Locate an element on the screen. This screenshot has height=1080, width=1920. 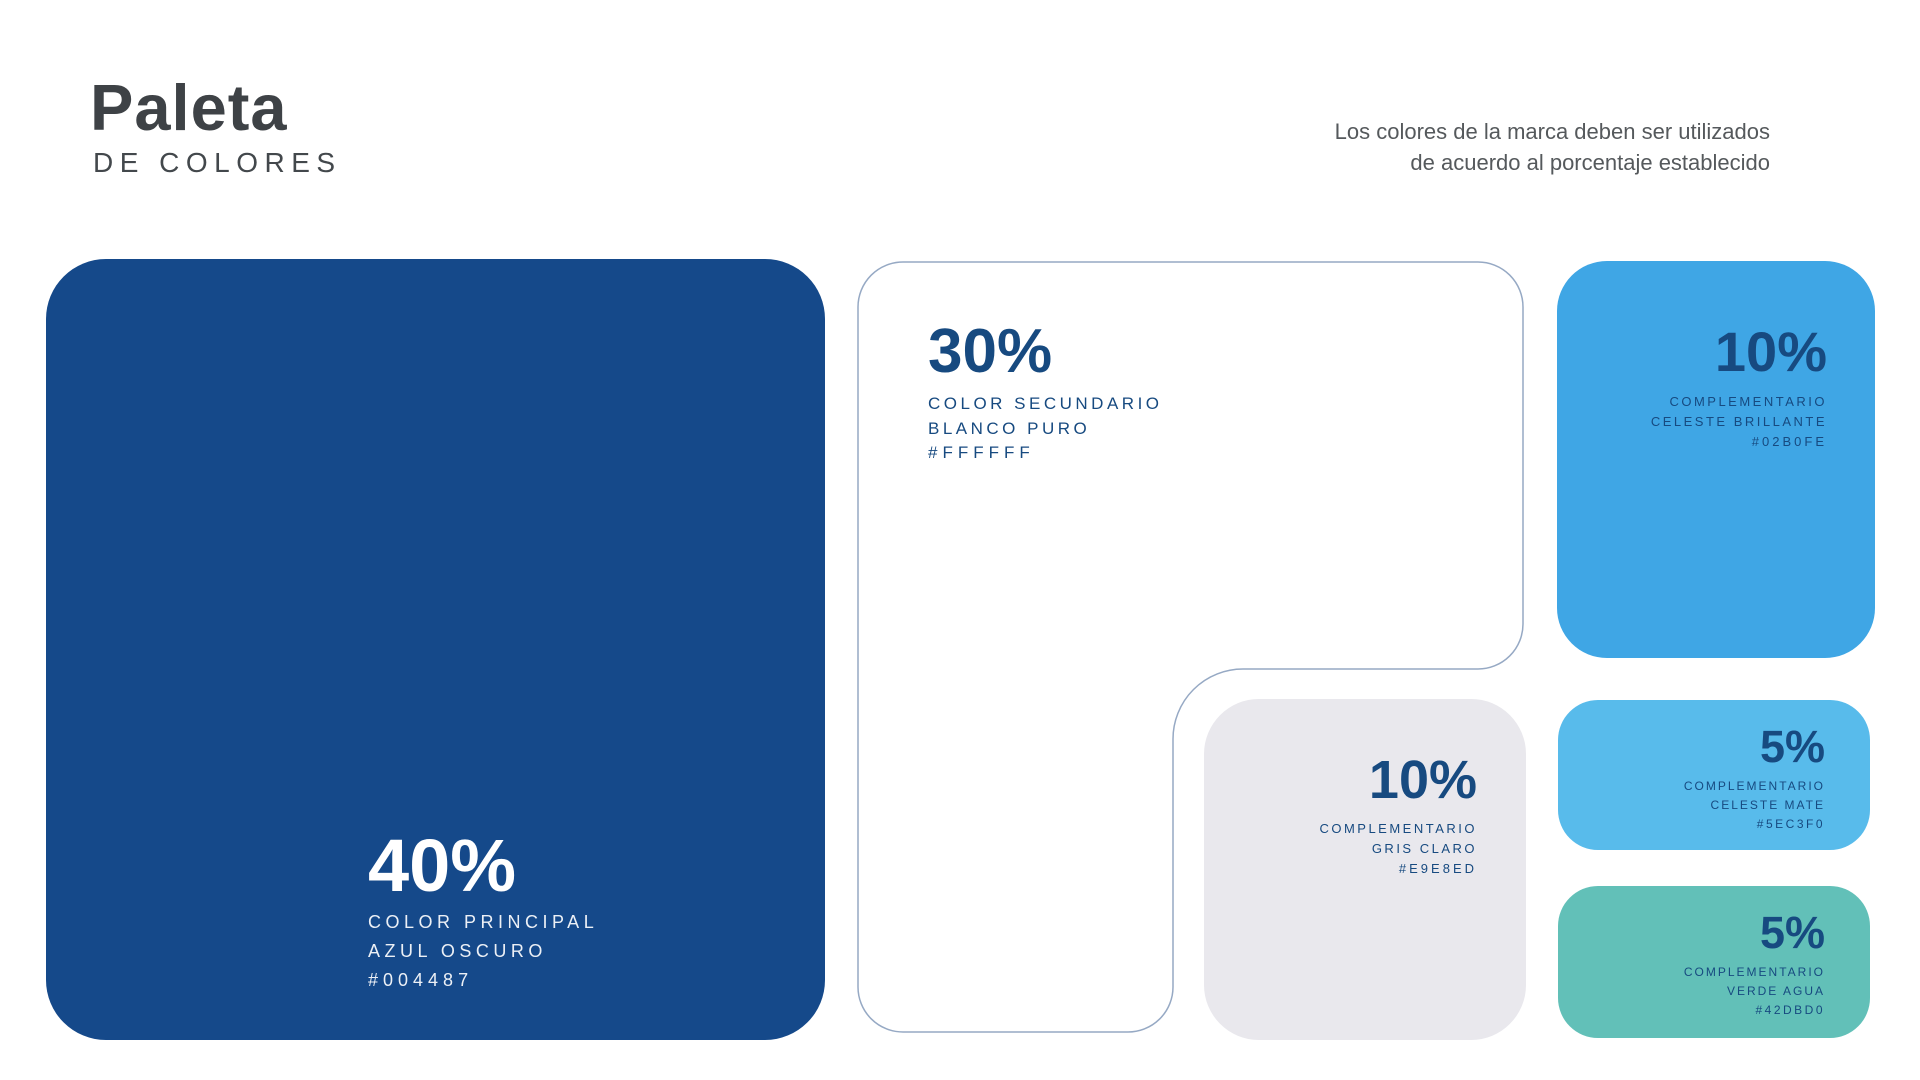
gris-claro-percent: 10% is located at coordinates (1422, 780).